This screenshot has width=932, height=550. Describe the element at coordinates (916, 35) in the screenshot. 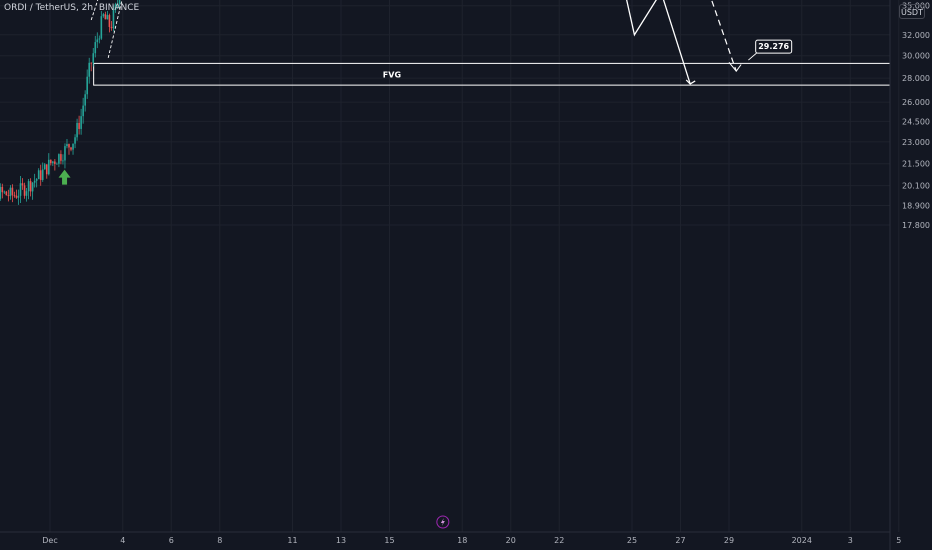

I see `price-tick-label: 32.000` at that location.